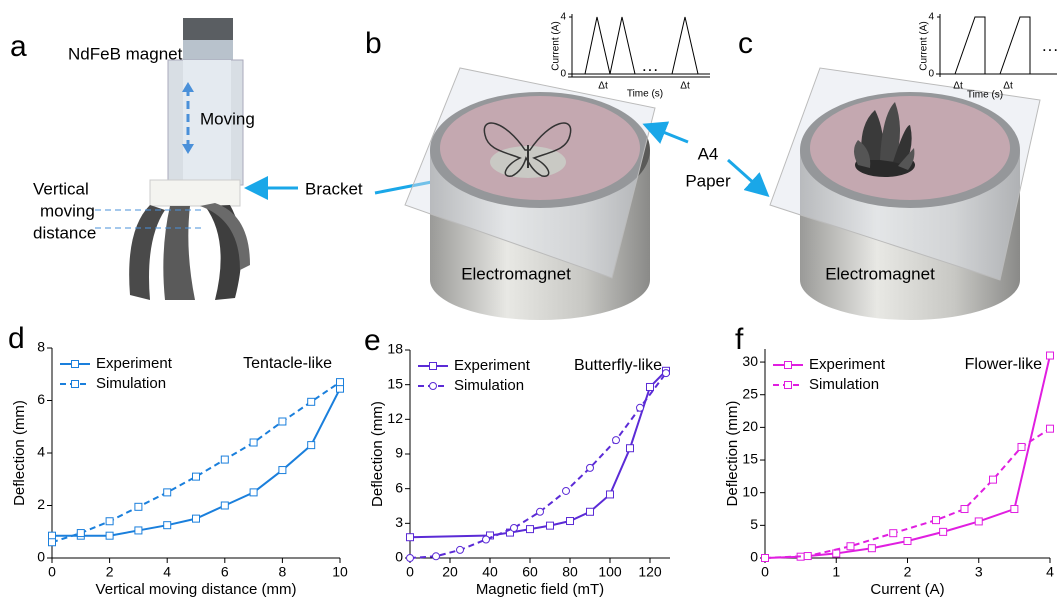  I want to click on inset-tick-label: 4, so click(563, 17).